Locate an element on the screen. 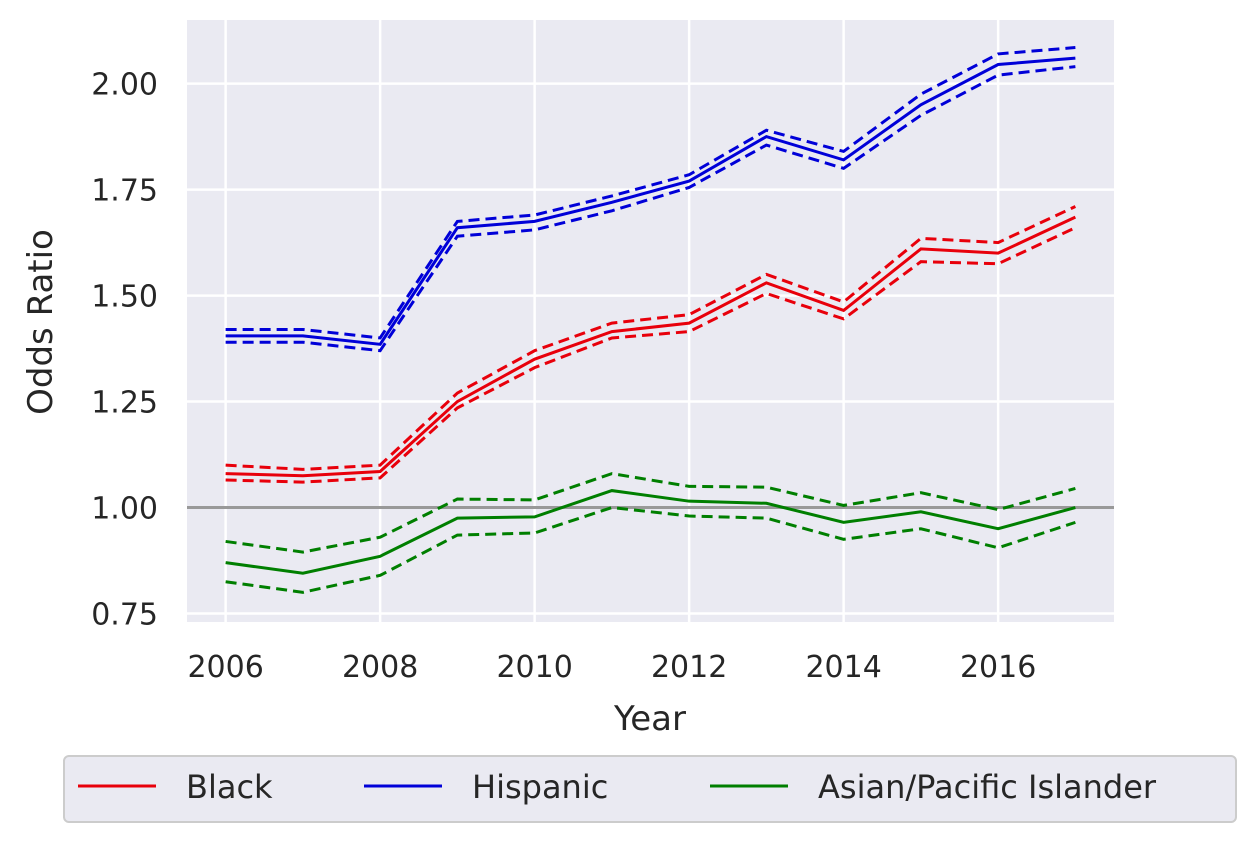 This screenshot has width=1257, height=842. series-asian-pacific-islander-lower is located at coordinates (650, 550).